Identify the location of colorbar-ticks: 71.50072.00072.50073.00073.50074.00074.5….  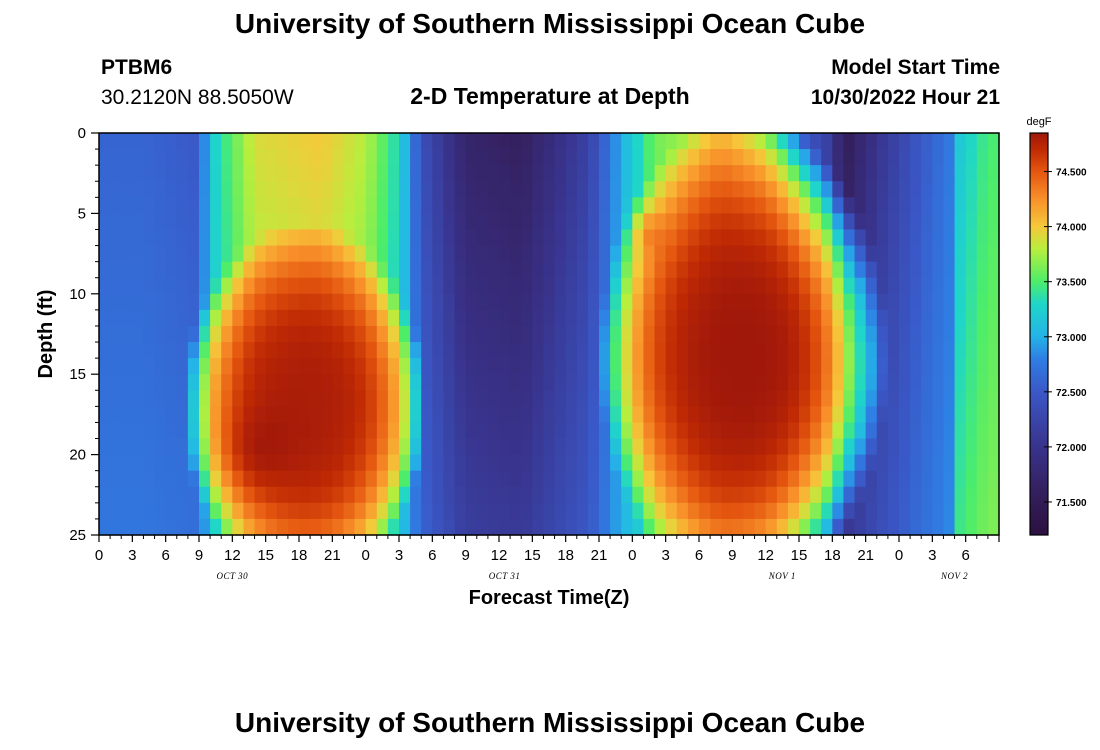
(1065, 338).